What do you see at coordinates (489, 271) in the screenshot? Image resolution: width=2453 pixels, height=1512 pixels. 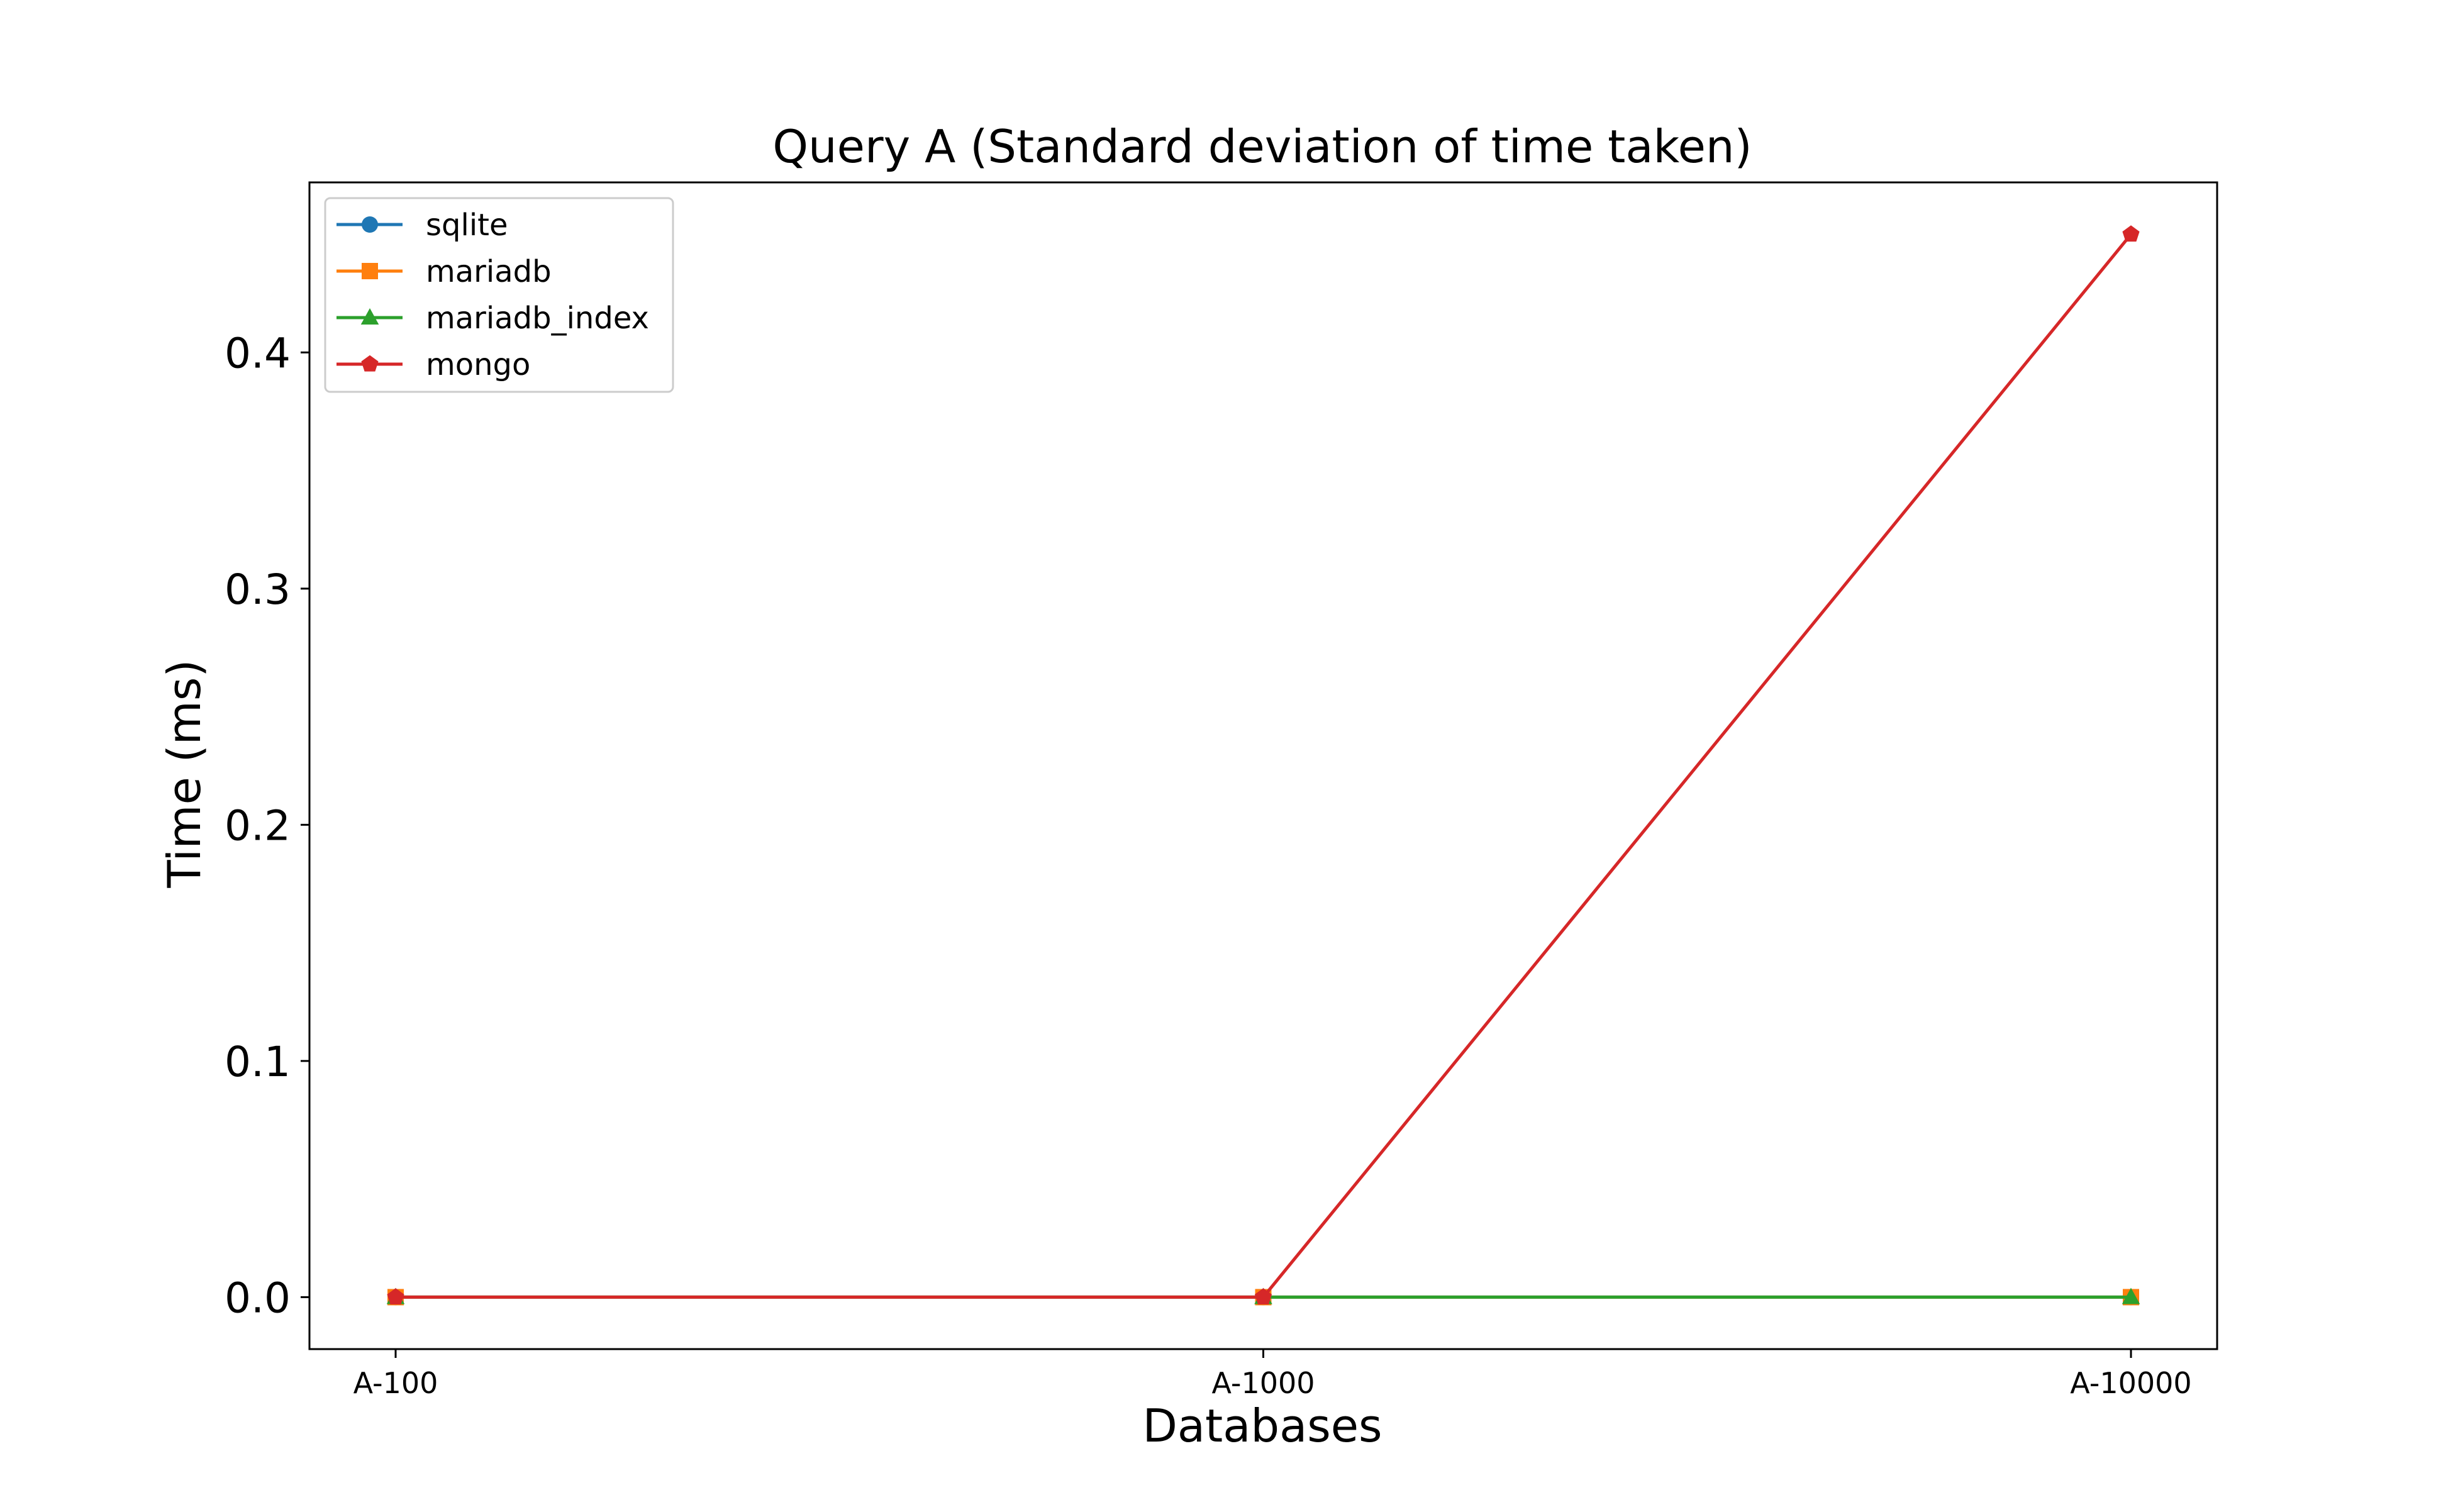 I see `legend-label: mariadb` at bounding box center [489, 271].